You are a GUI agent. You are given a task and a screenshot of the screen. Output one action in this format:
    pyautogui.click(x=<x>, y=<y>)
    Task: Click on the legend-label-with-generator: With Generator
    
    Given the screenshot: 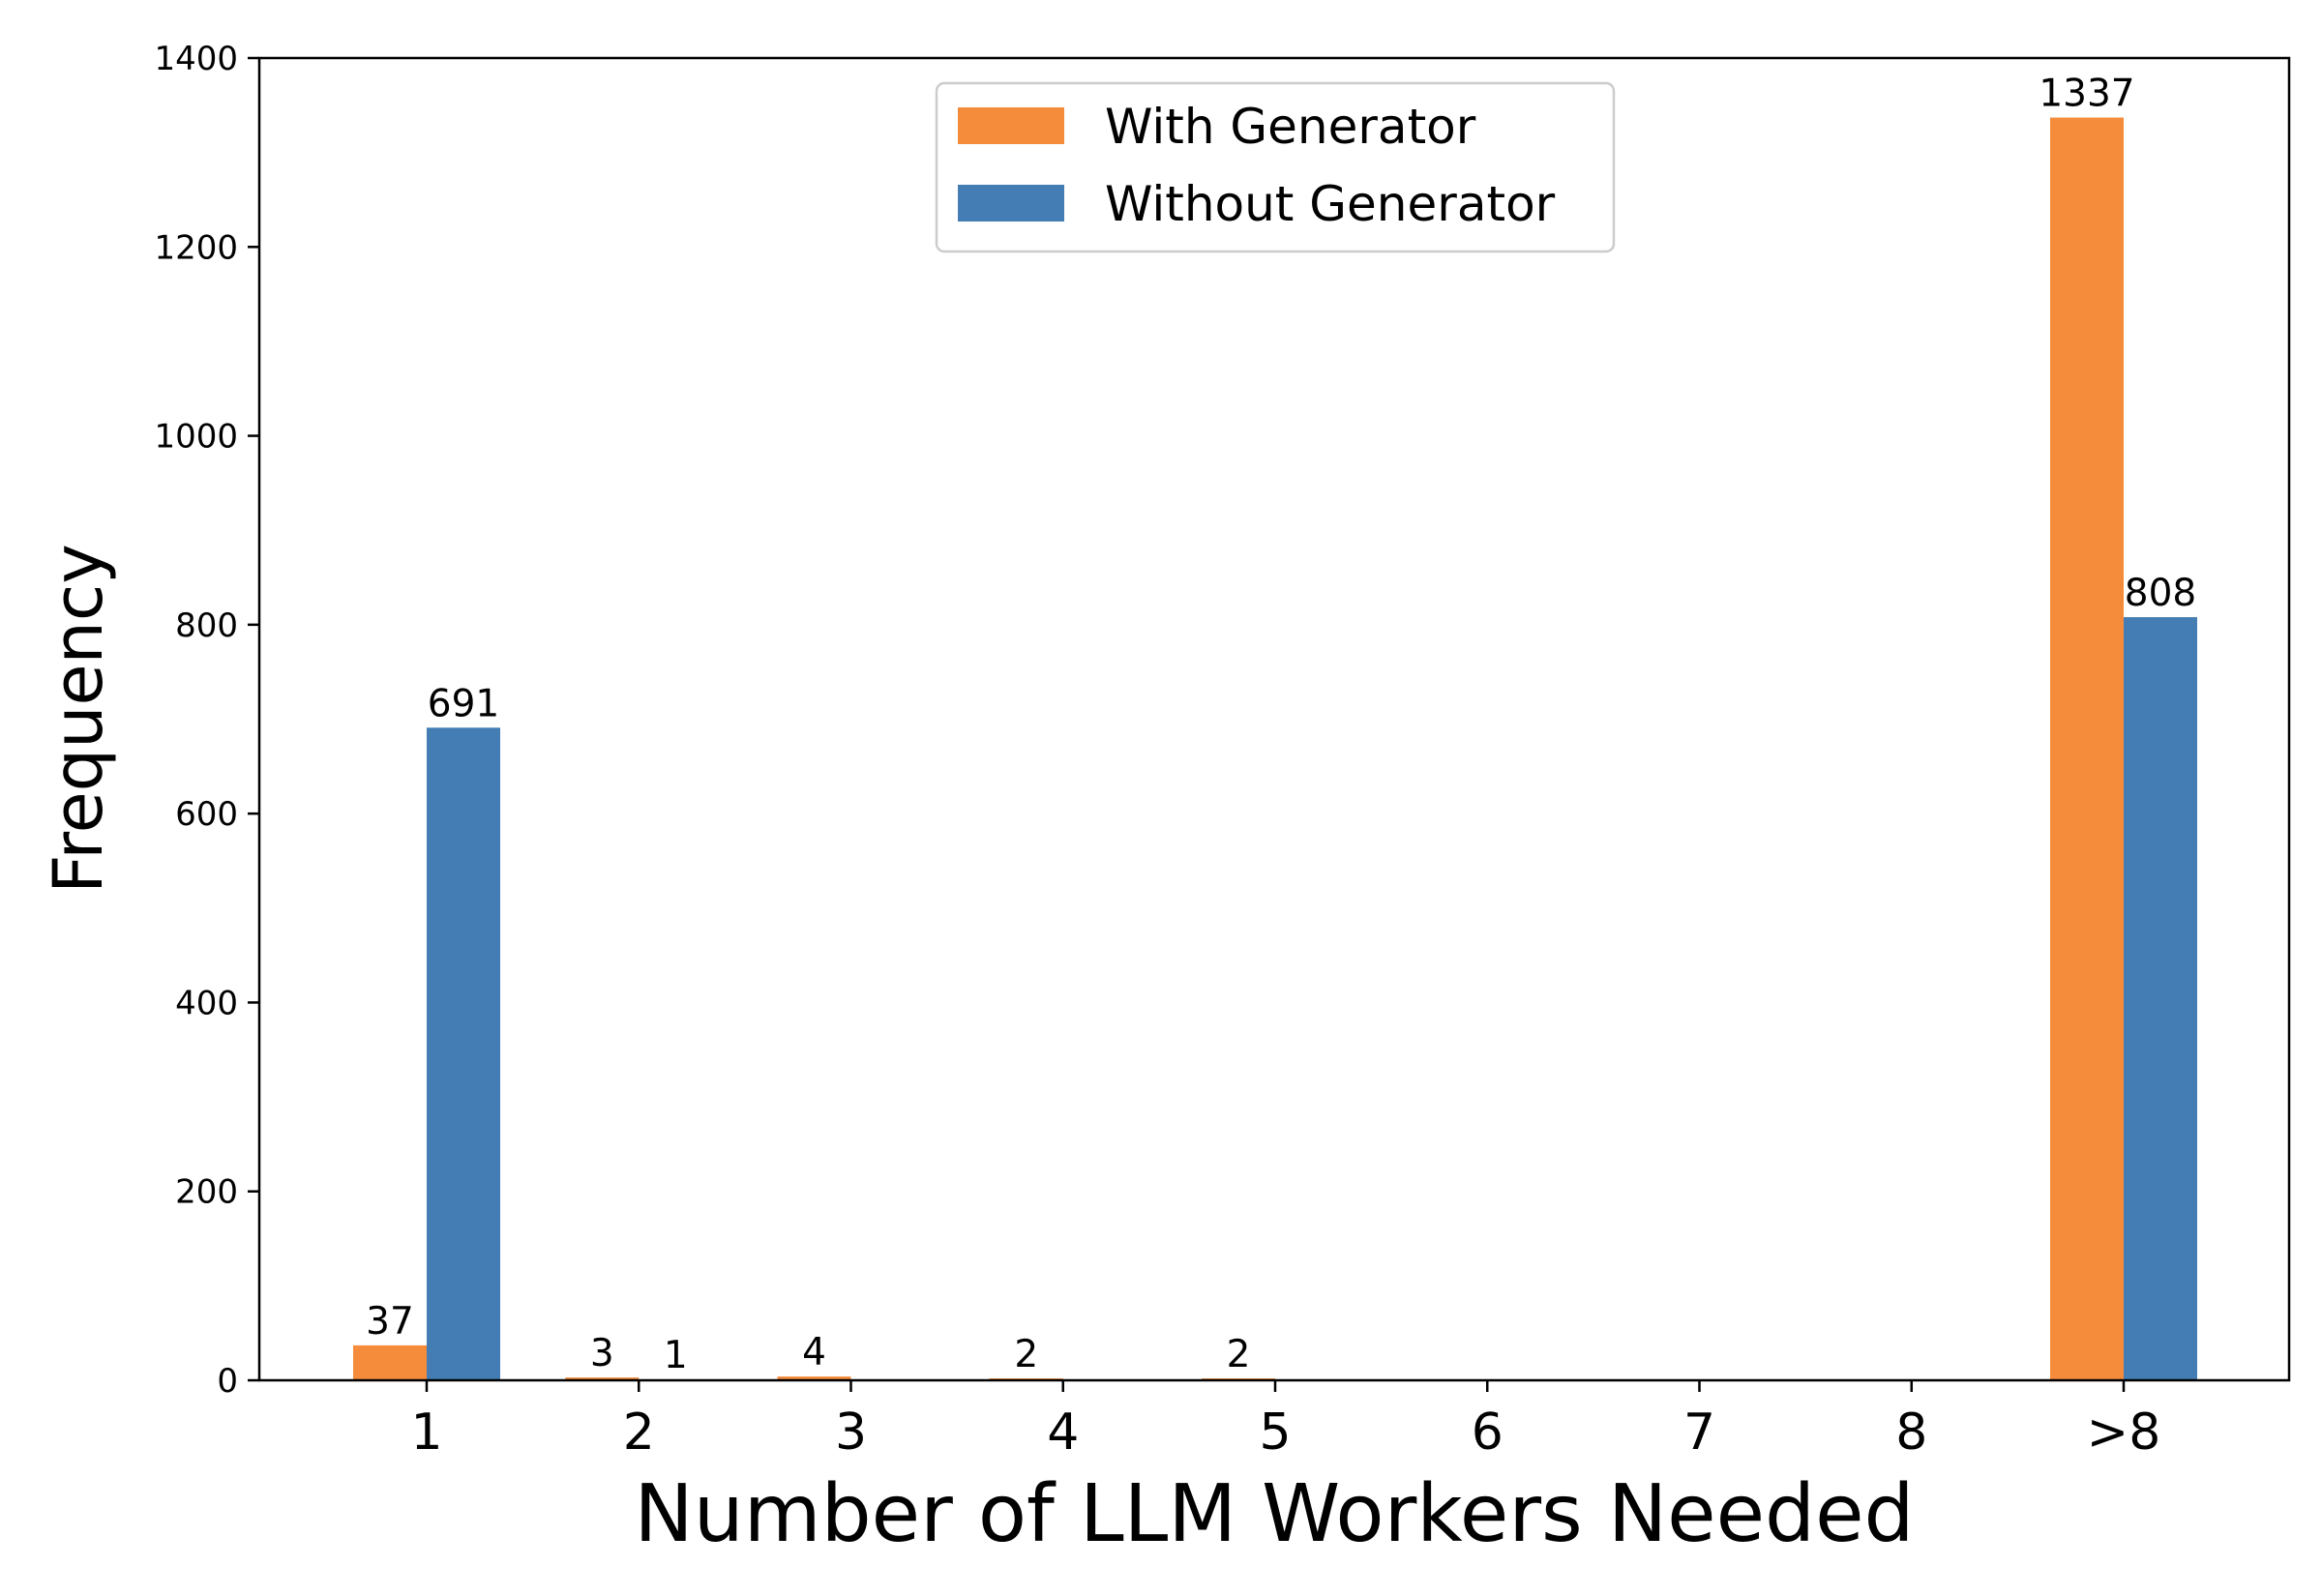 What is the action you would take?
    pyautogui.click(x=1290, y=127)
    